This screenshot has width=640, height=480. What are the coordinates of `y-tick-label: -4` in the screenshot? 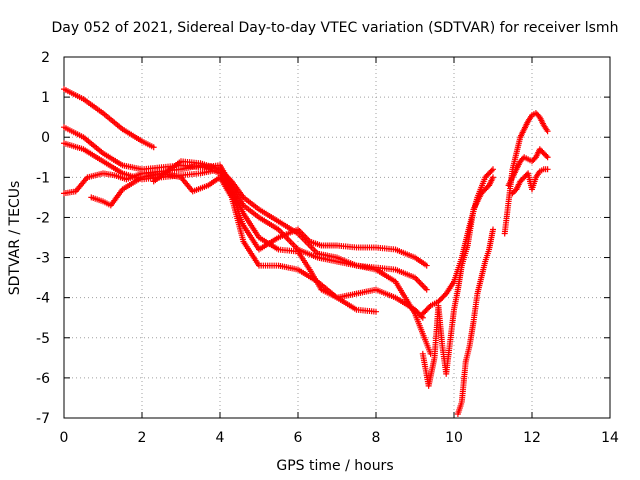 It's located at (43, 299).